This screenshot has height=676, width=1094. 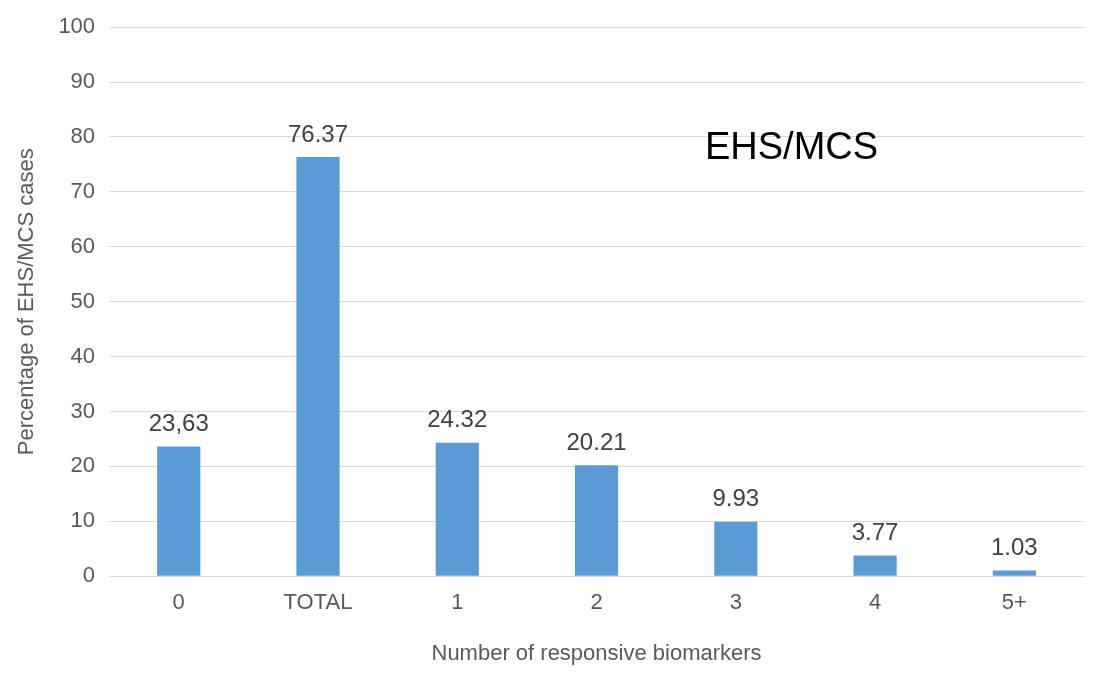 I want to click on data-label: 20.21, so click(x=596, y=441).